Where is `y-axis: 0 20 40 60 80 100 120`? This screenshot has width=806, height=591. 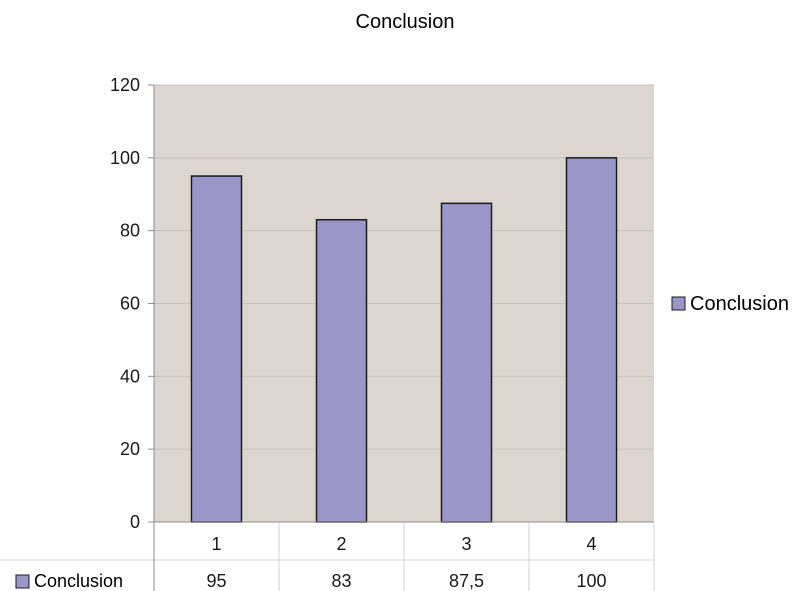 y-axis: 0 20 40 60 80 100 120 is located at coordinates (132, 303).